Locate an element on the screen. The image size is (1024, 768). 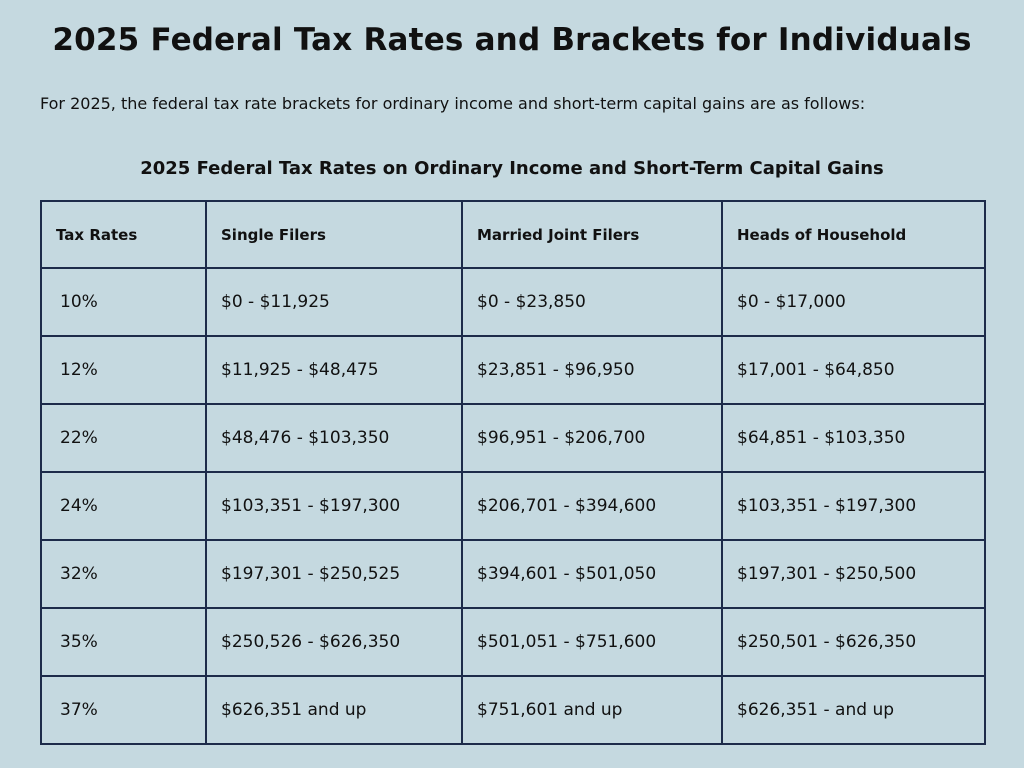
cell-single: $0 - $11,925 is located at coordinates (334, 302).